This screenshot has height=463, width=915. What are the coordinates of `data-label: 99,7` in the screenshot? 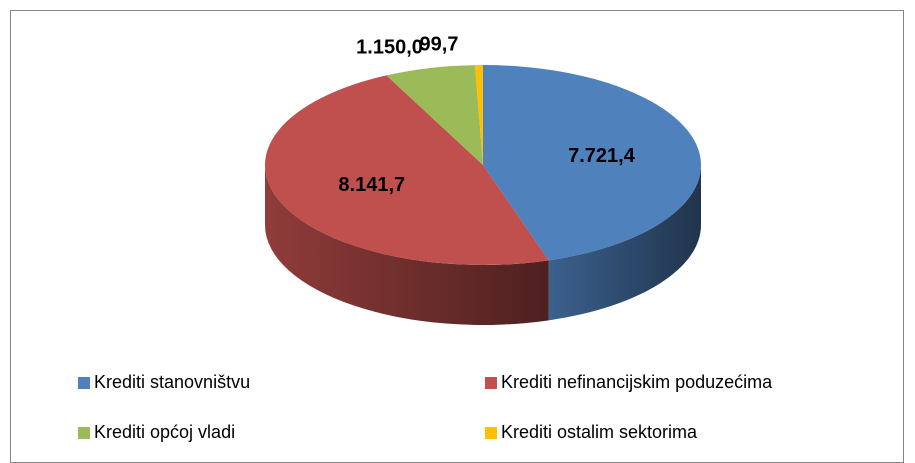 It's located at (439, 44).